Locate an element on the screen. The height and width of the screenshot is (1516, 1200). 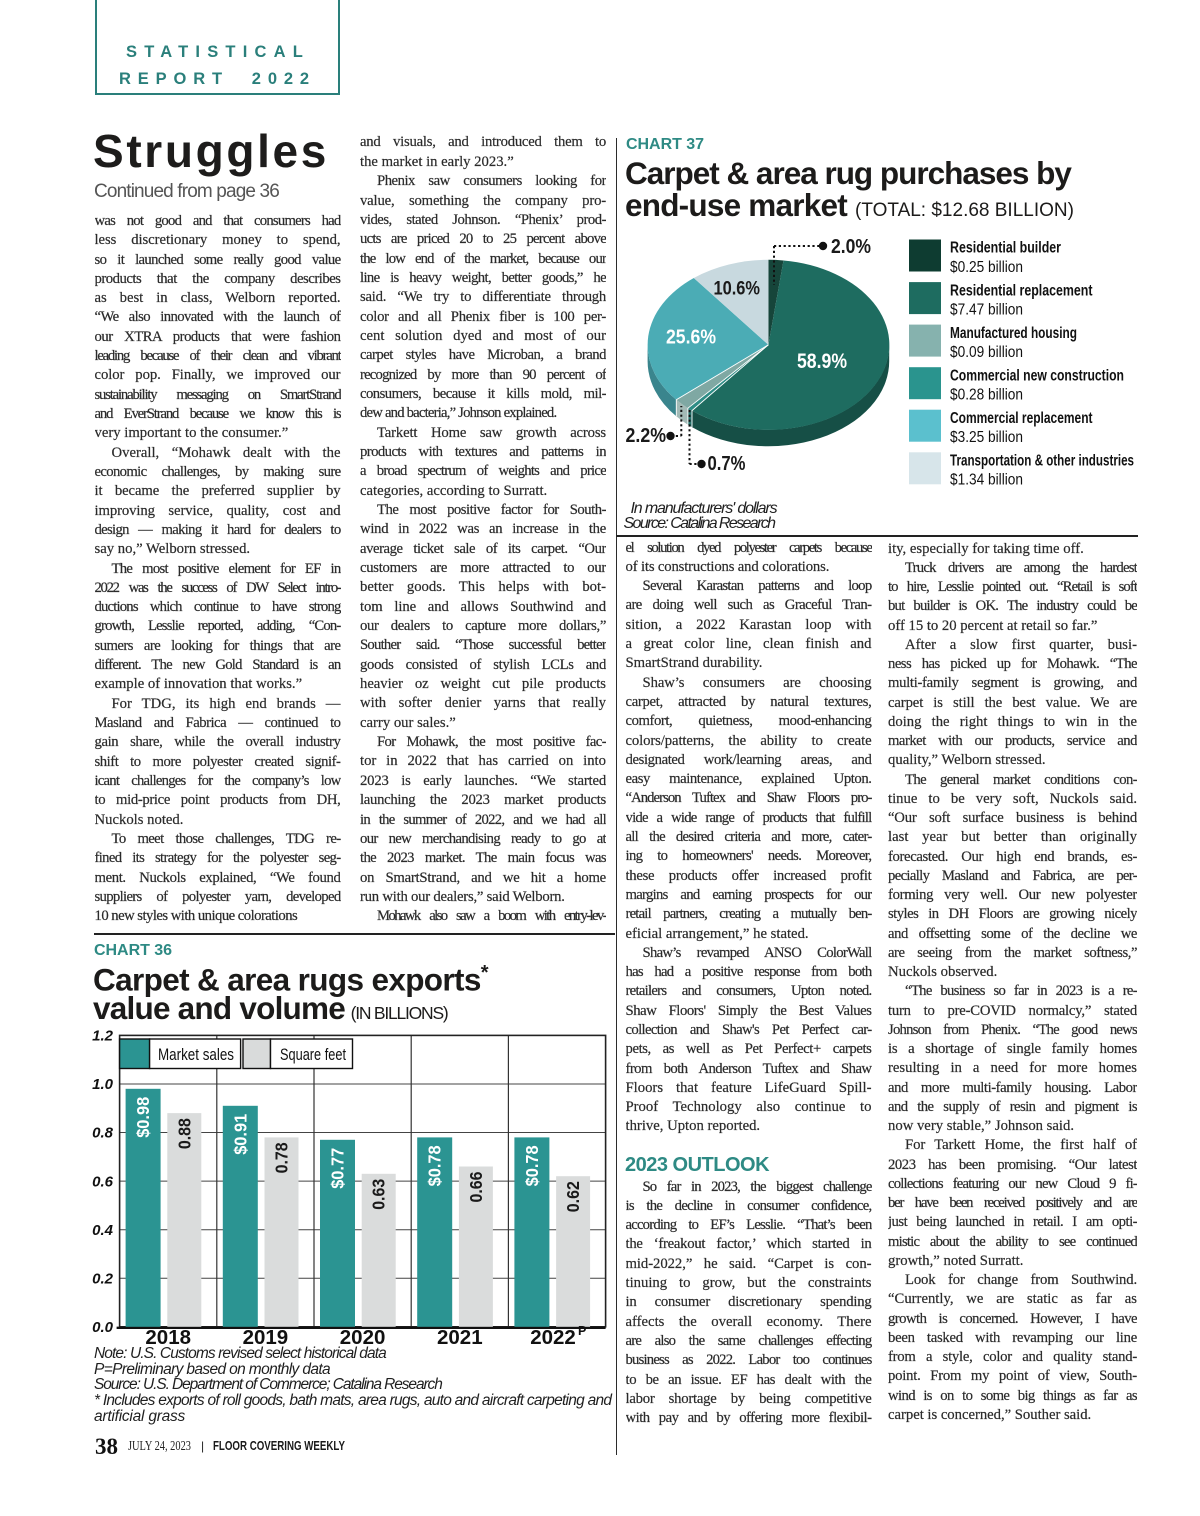
svg-text: 2.0% is located at coordinates (851, 247).